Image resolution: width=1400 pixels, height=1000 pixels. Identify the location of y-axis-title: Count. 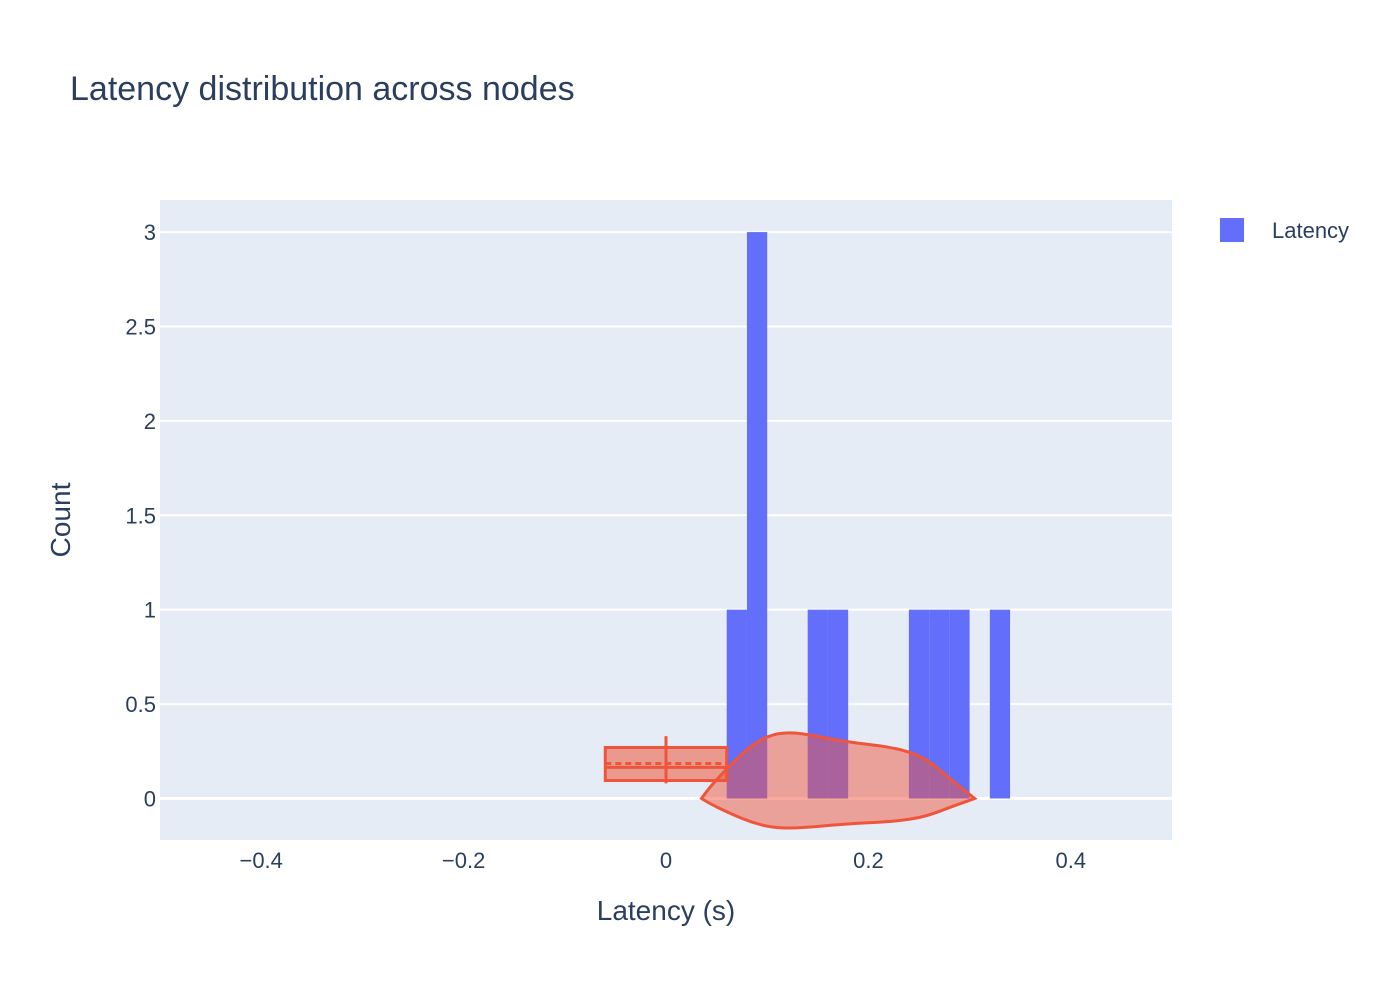
(60, 519).